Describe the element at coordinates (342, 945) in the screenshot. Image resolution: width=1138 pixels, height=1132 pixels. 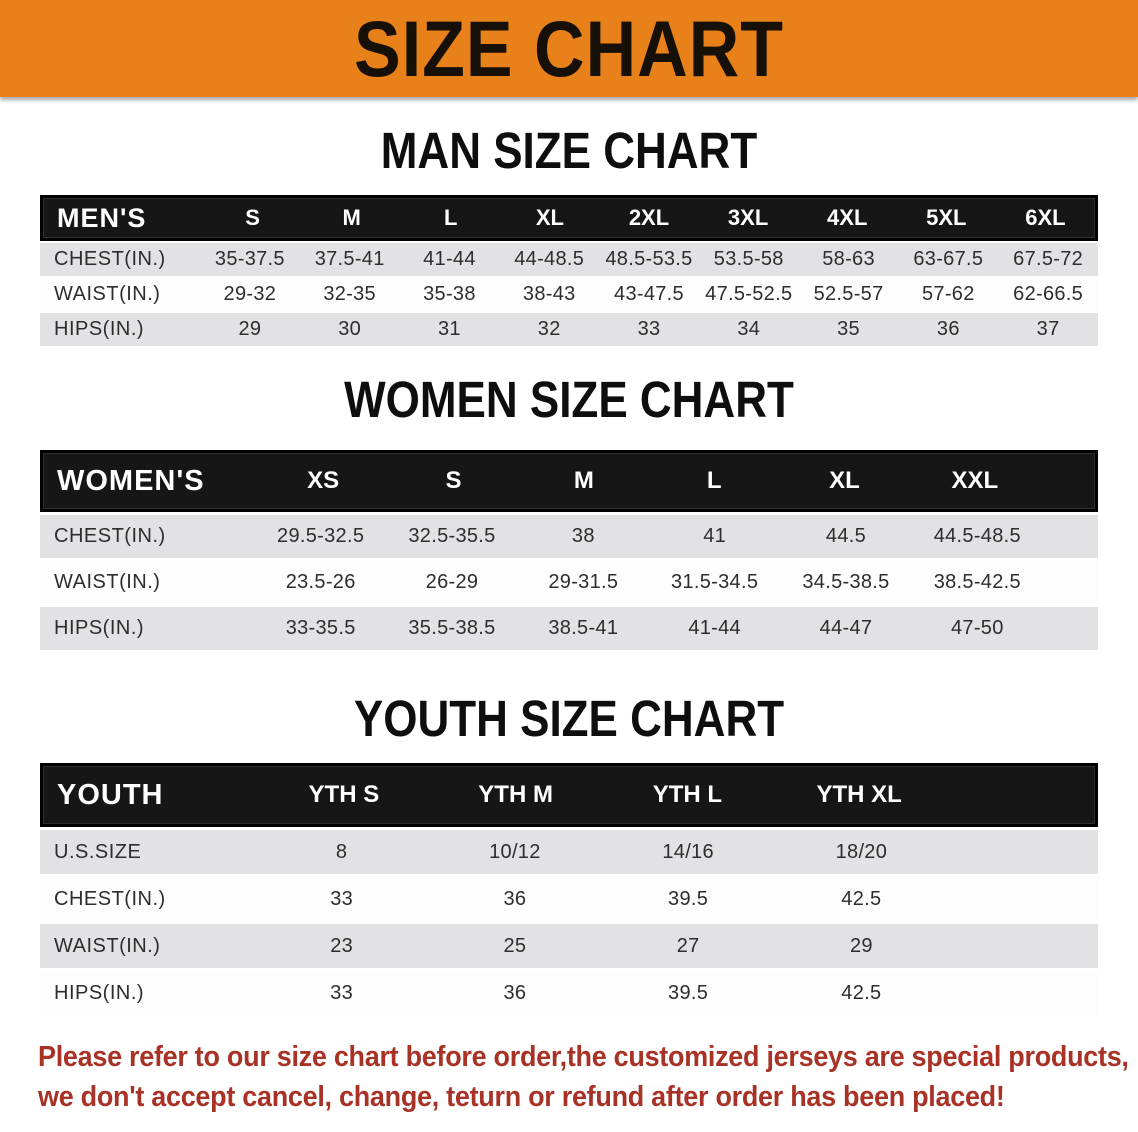
I see `table-cell: 23` at that location.